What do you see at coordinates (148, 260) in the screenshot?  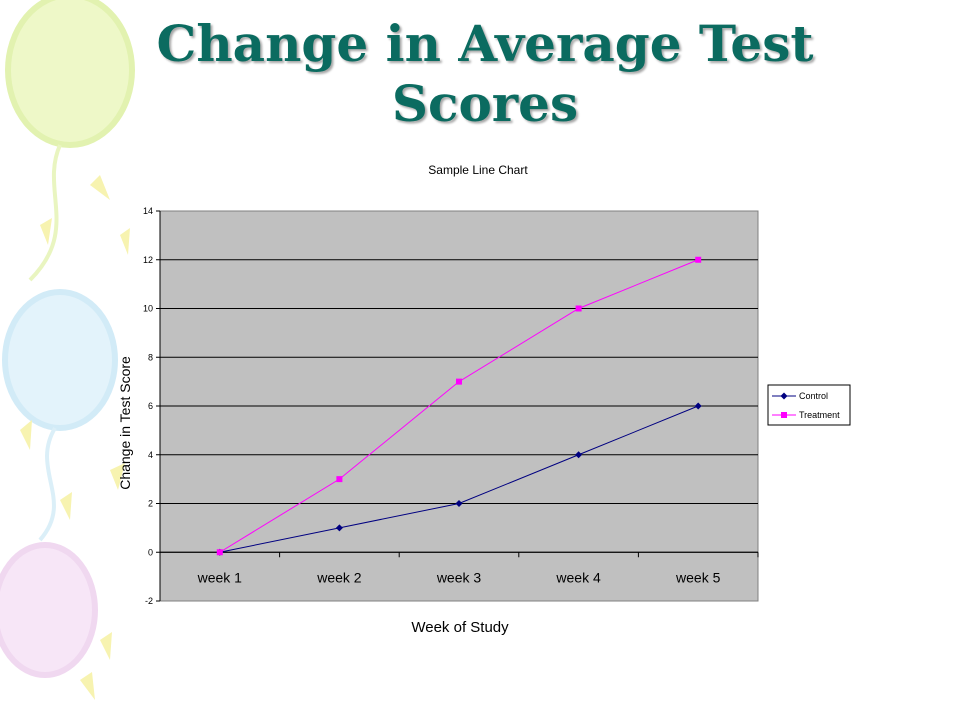 I see `y-tick-label: 12` at bounding box center [148, 260].